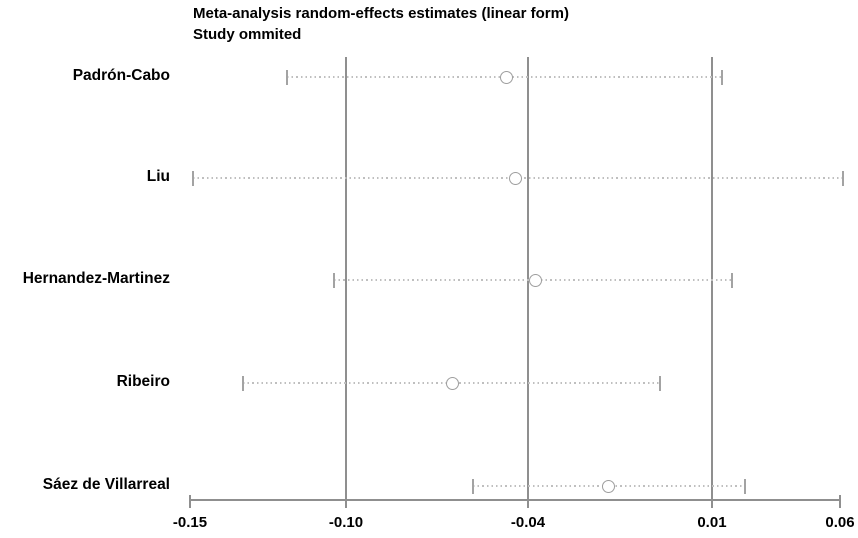 The height and width of the screenshot is (538, 858). Describe the element at coordinates (528, 522) in the screenshot. I see `x-axis-tick-label: -0.04` at that location.